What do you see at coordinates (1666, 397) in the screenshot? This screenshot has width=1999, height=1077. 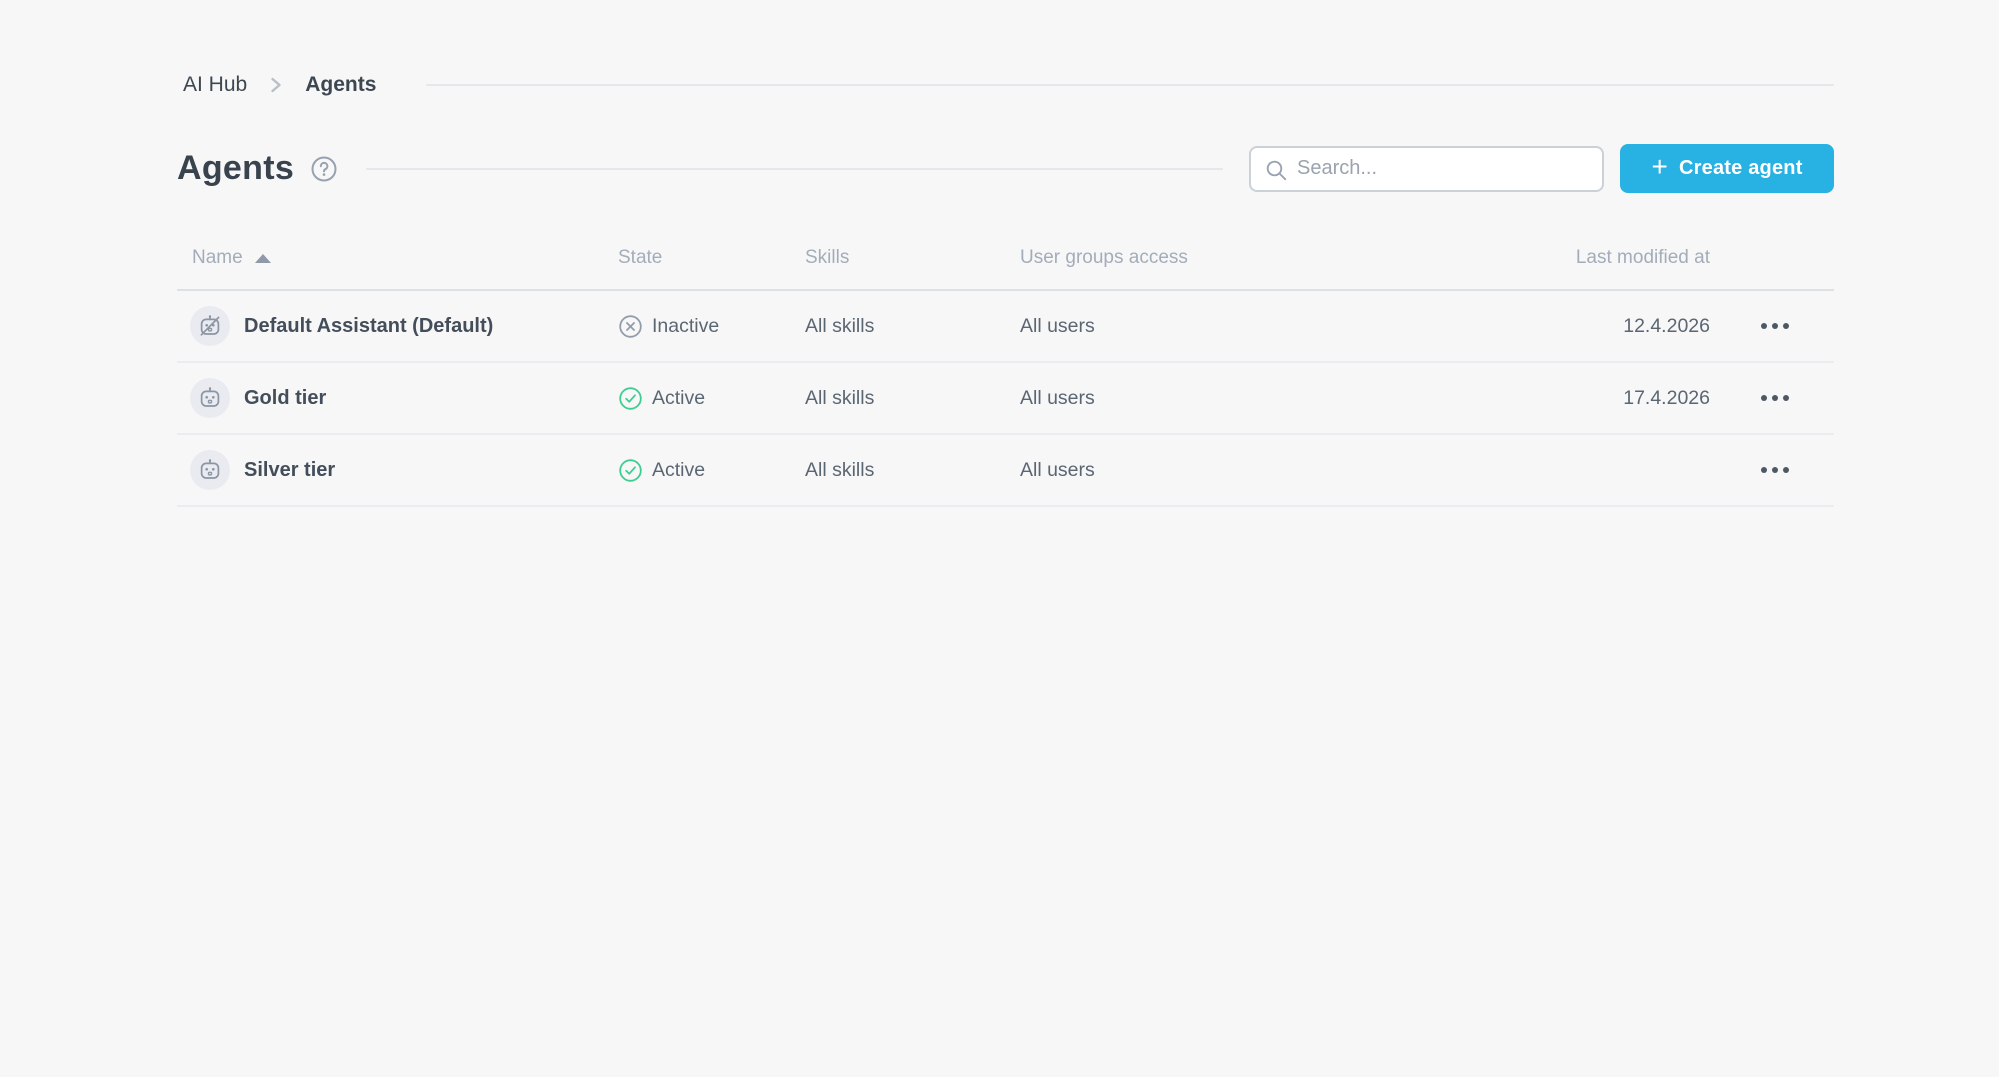 I see `last-modified-value: 17.4.2026` at bounding box center [1666, 397].